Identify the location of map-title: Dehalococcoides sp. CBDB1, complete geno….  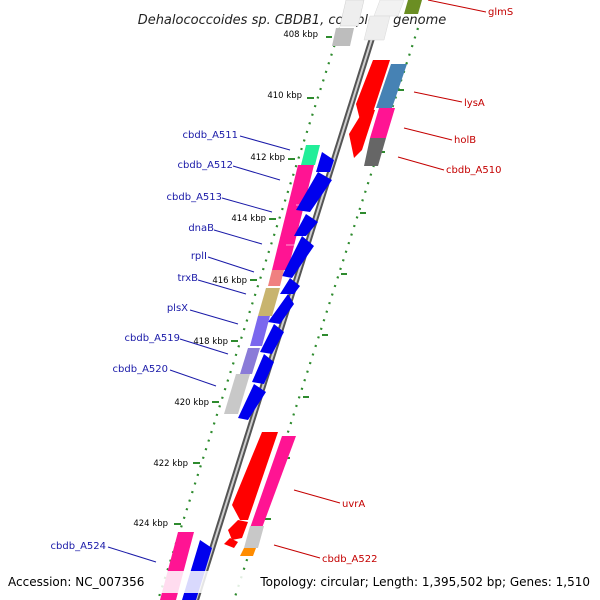
(292, 20).